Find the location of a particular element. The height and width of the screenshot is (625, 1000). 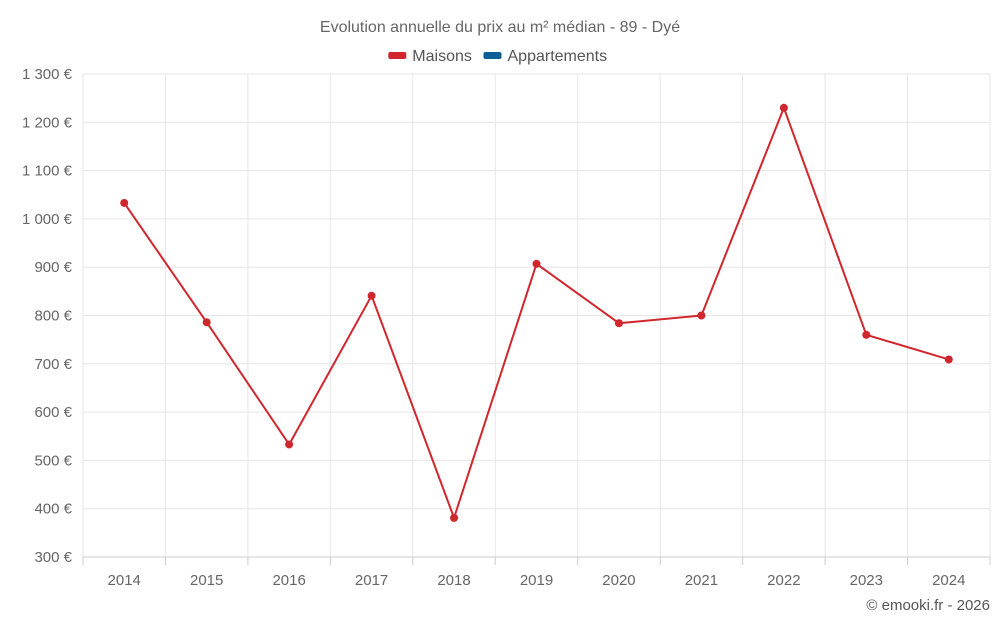

x-tick-label: 2022 is located at coordinates (783, 580).